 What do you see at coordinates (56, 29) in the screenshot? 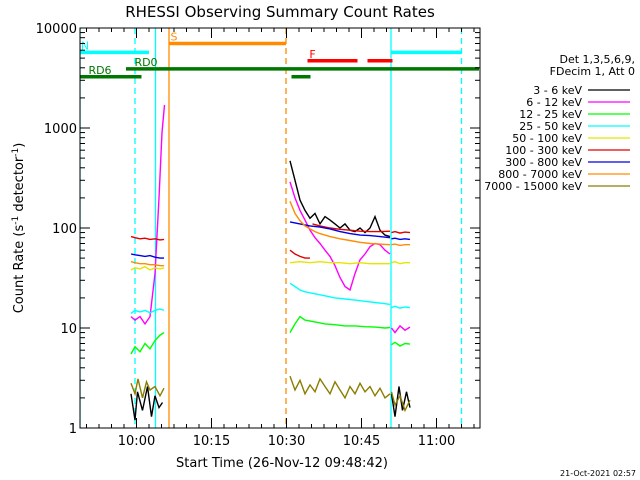
I see `y-tick-label-4: 10000` at bounding box center [56, 29].